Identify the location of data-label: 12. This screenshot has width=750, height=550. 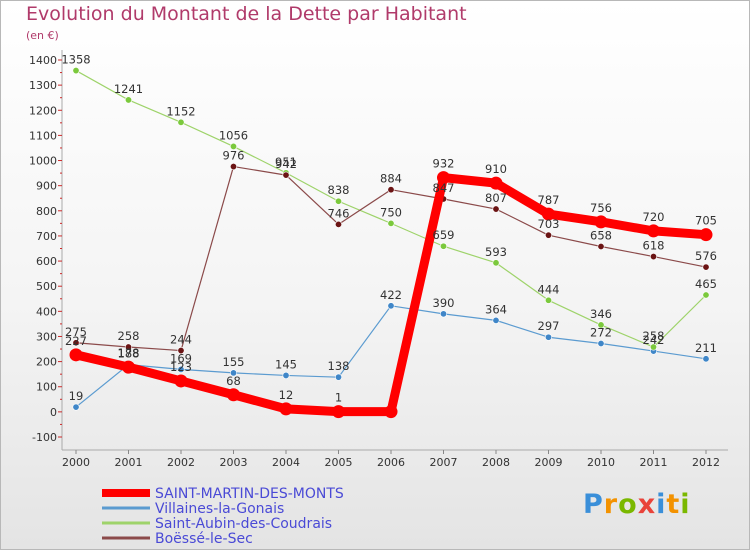
(286, 395).